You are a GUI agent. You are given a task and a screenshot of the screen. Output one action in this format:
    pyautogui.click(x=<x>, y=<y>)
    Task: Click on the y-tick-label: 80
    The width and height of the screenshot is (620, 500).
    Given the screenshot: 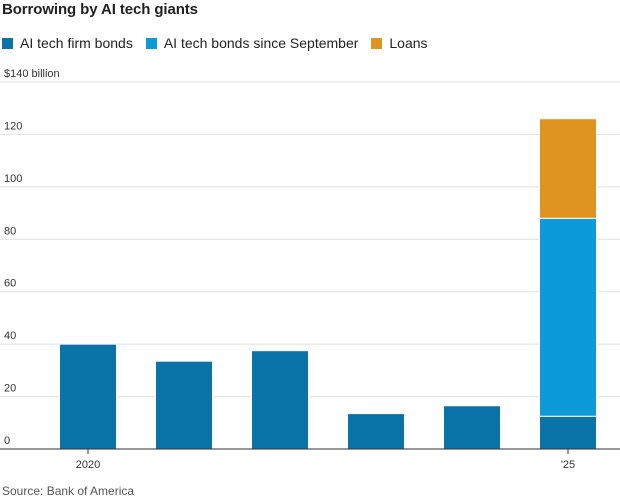 What is the action you would take?
    pyautogui.click(x=10, y=231)
    